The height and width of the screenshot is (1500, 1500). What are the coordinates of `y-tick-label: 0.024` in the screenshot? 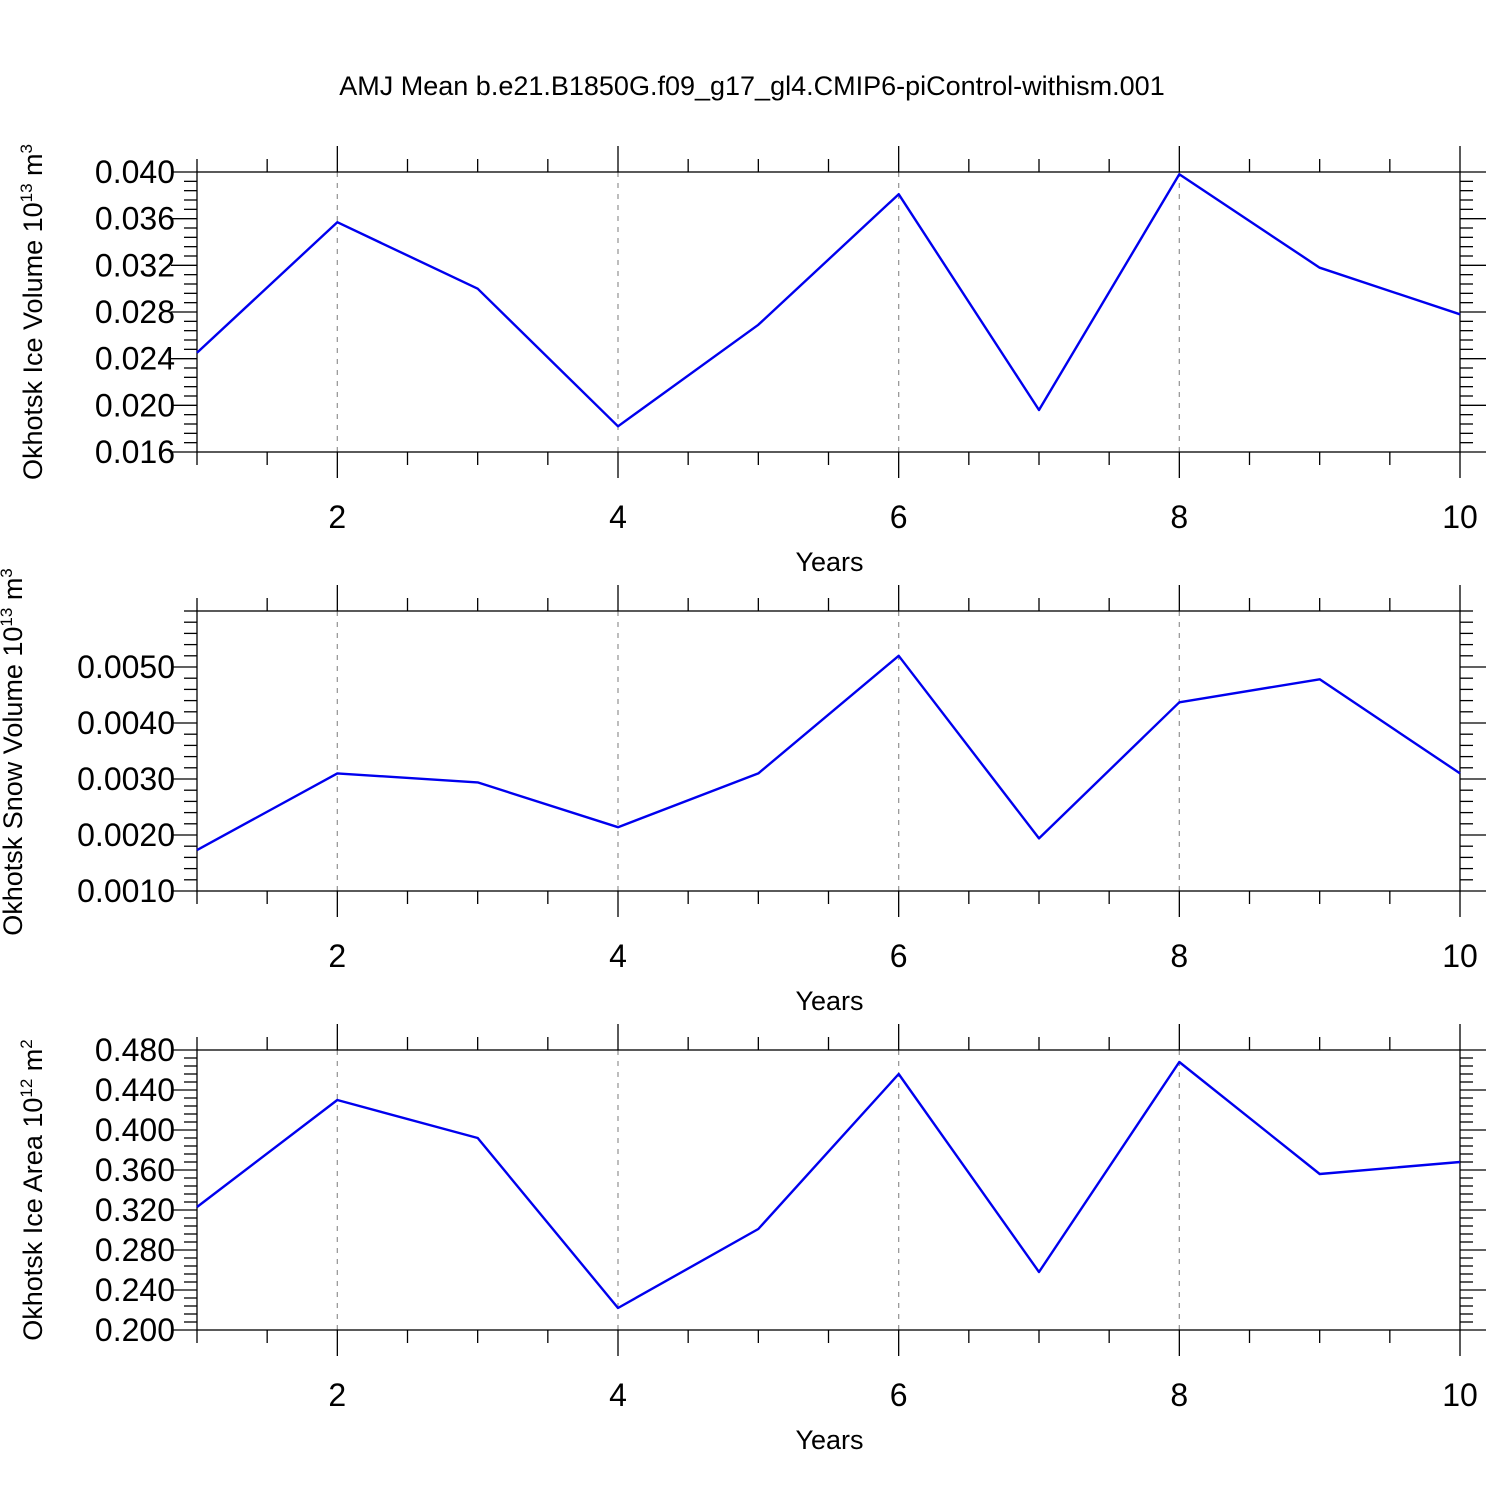 It's located at (135, 359).